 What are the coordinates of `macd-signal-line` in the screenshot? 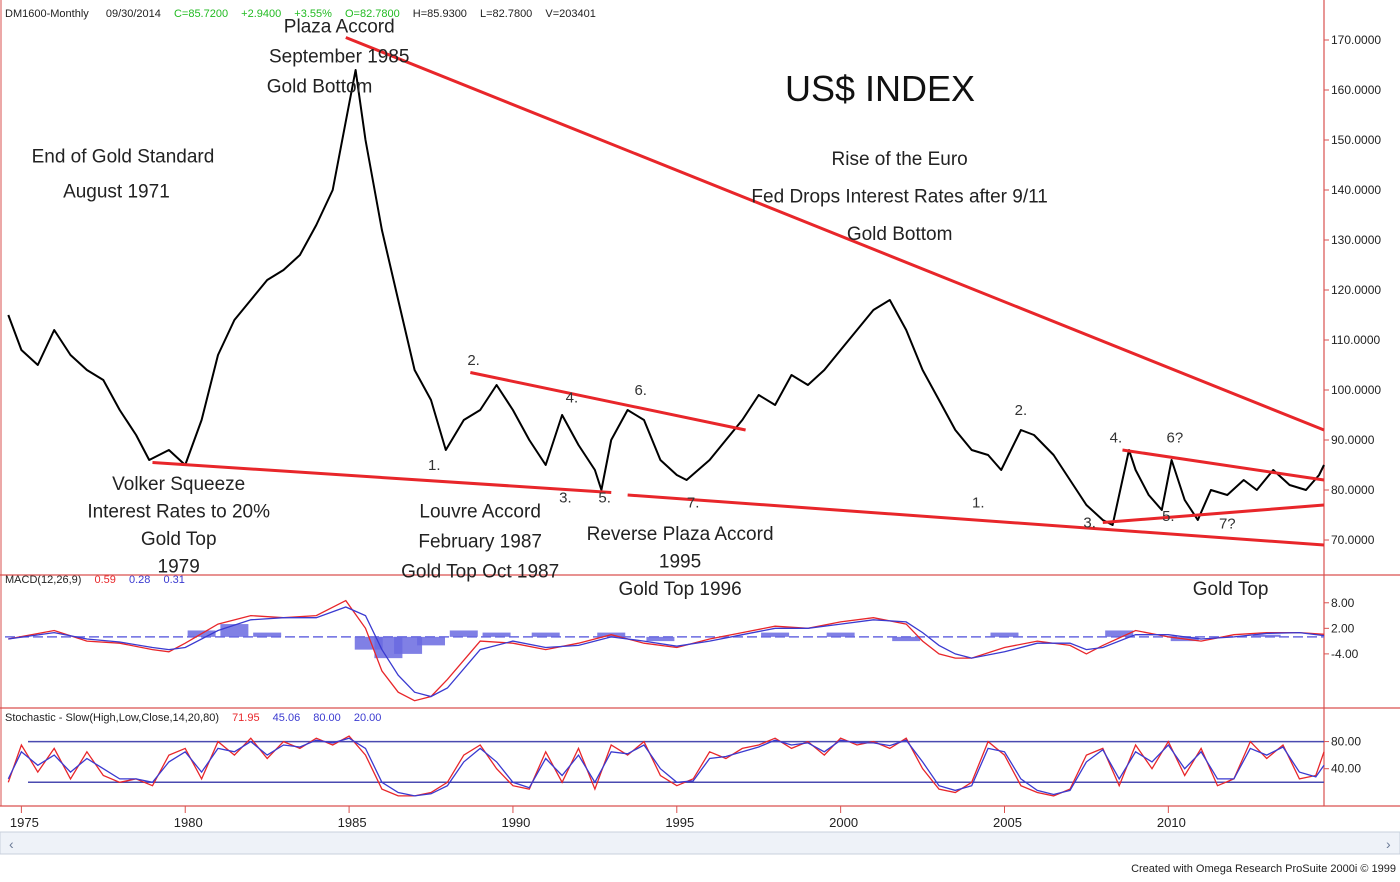 It's located at (666, 652).